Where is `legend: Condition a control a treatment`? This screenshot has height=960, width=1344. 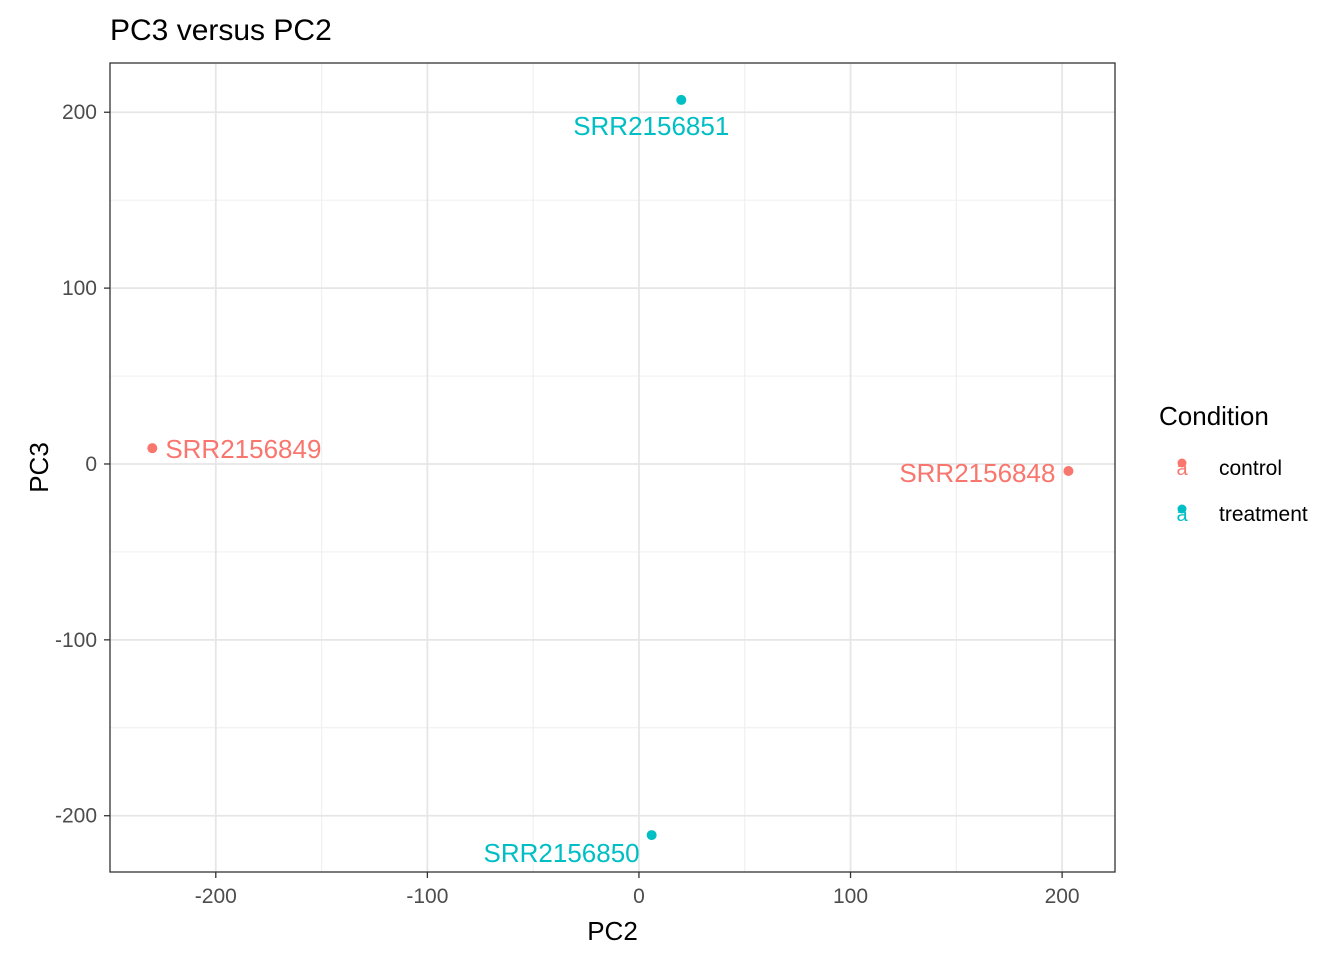 legend: Condition a control a treatment is located at coordinates (1233, 463).